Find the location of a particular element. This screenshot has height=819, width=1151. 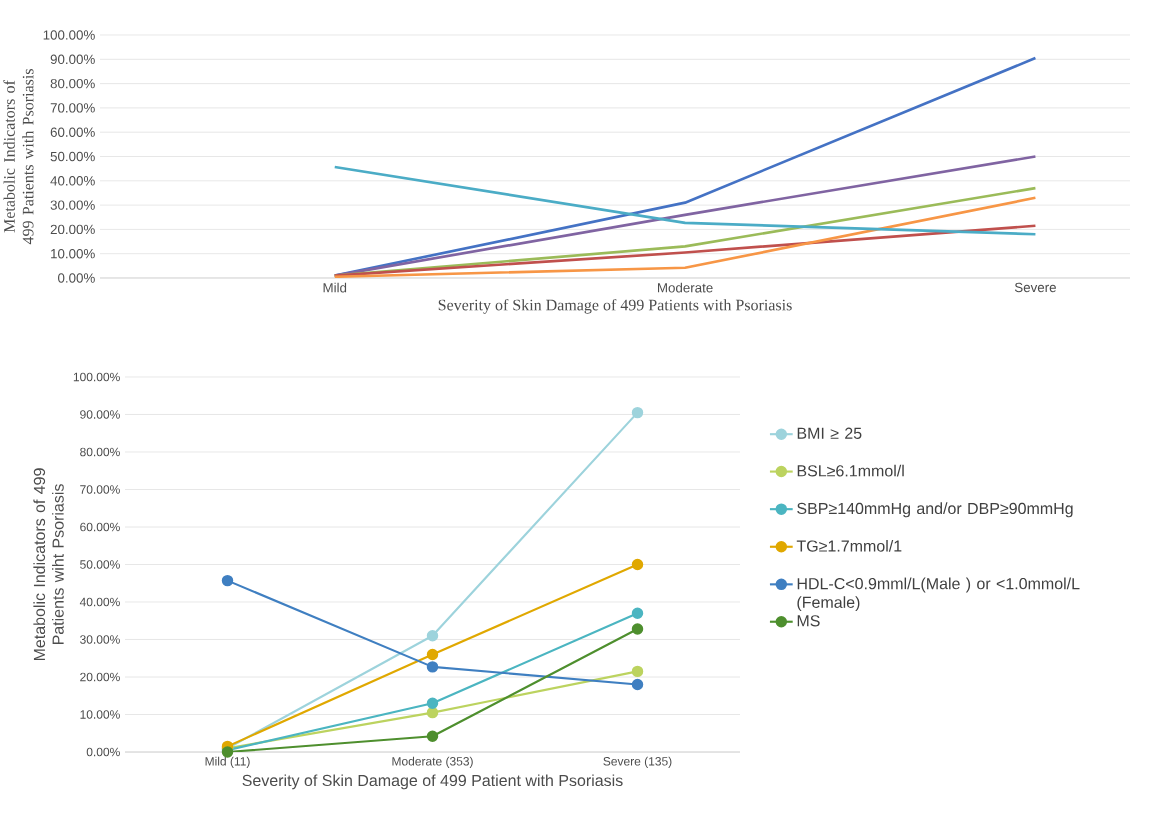

x-tick-label: Mild is located at coordinates (335, 287).